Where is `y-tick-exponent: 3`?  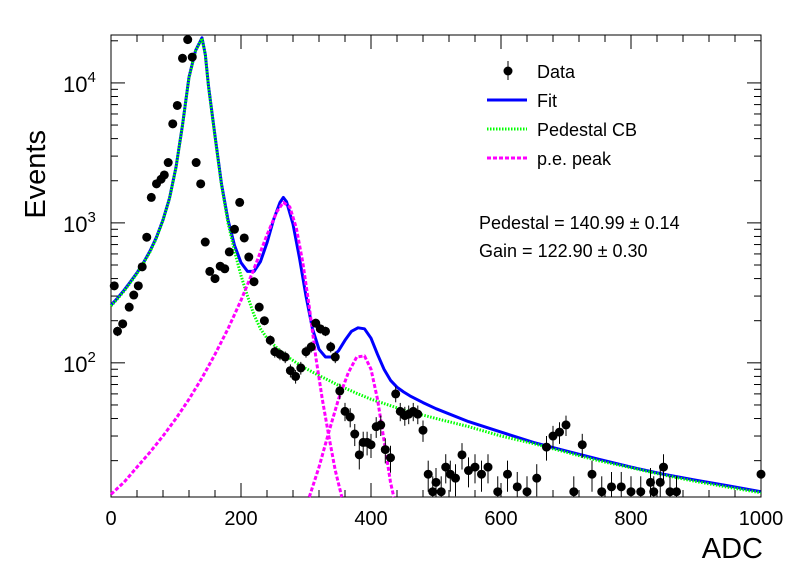 y-tick-exponent: 3 is located at coordinates (91, 217).